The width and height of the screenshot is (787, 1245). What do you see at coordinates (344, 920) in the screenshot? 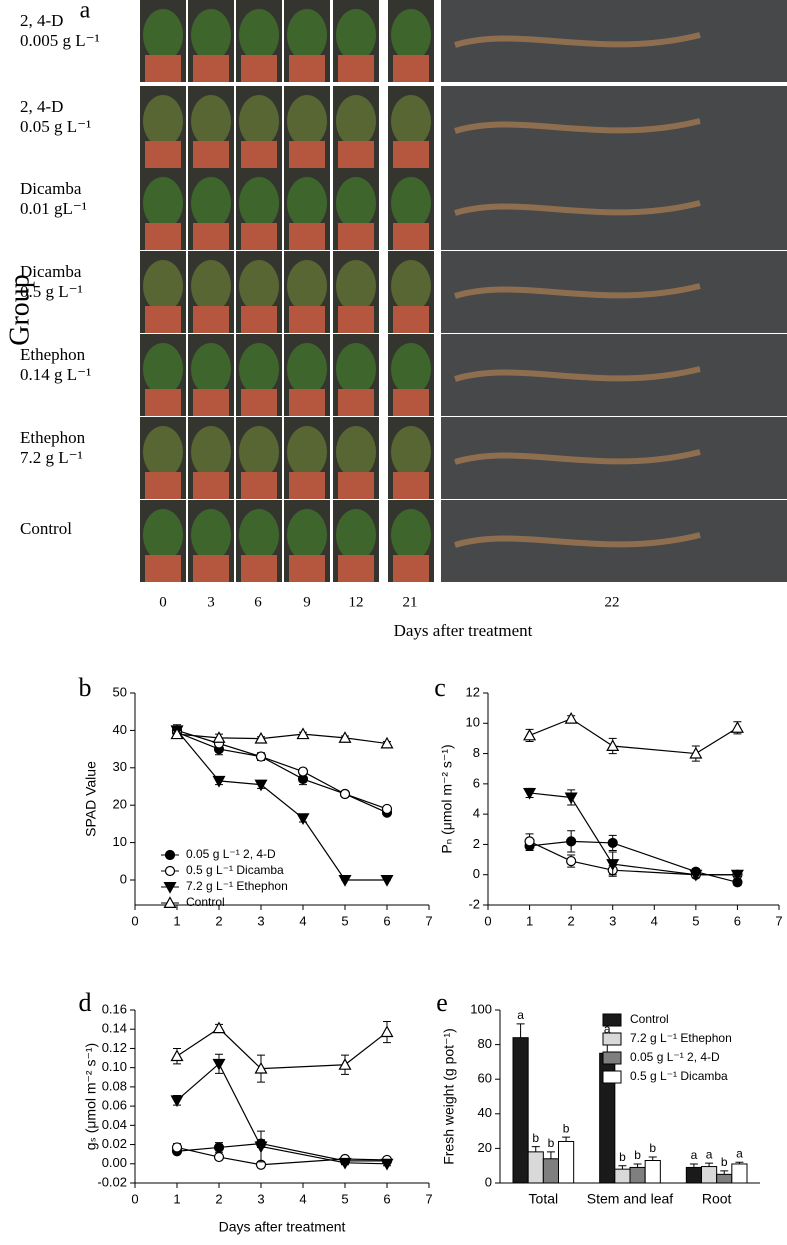
I see `x-tick-label: 5` at bounding box center [344, 920].